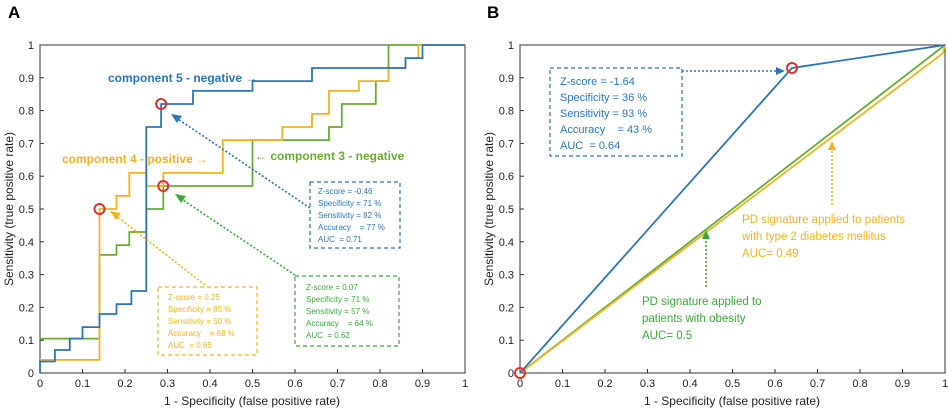 The height and width of the screenshot is (413, 948). Describe the element at coordinates (702, 302) in the screenshot. I see `note-obesity-line-1: PD signature applied to` at that location.